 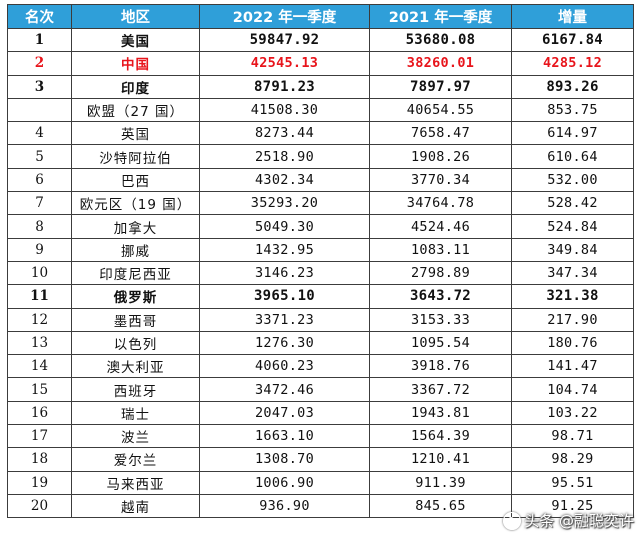 What do you see at coordinates (572, 413) in the screenshot?
I see `growth-cell: 103.22` at bounding box center [572, 413].